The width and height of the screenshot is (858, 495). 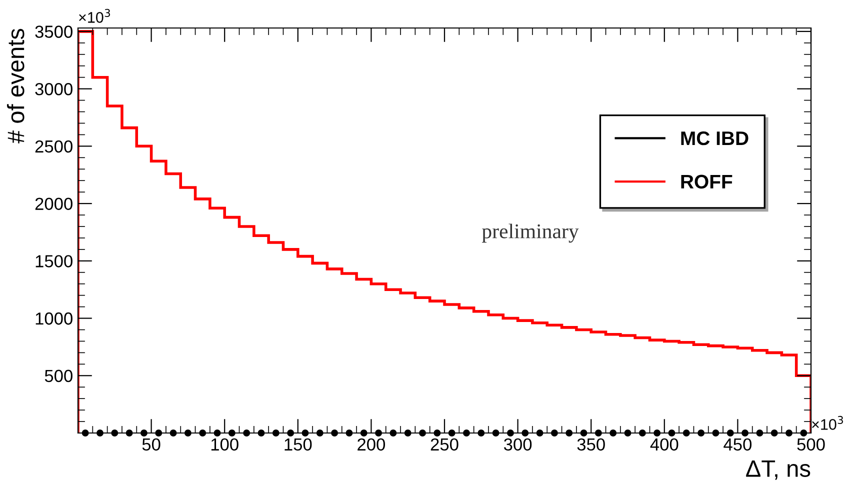 I want to click on x-tick-label: 300, so click(x=518, y=444).